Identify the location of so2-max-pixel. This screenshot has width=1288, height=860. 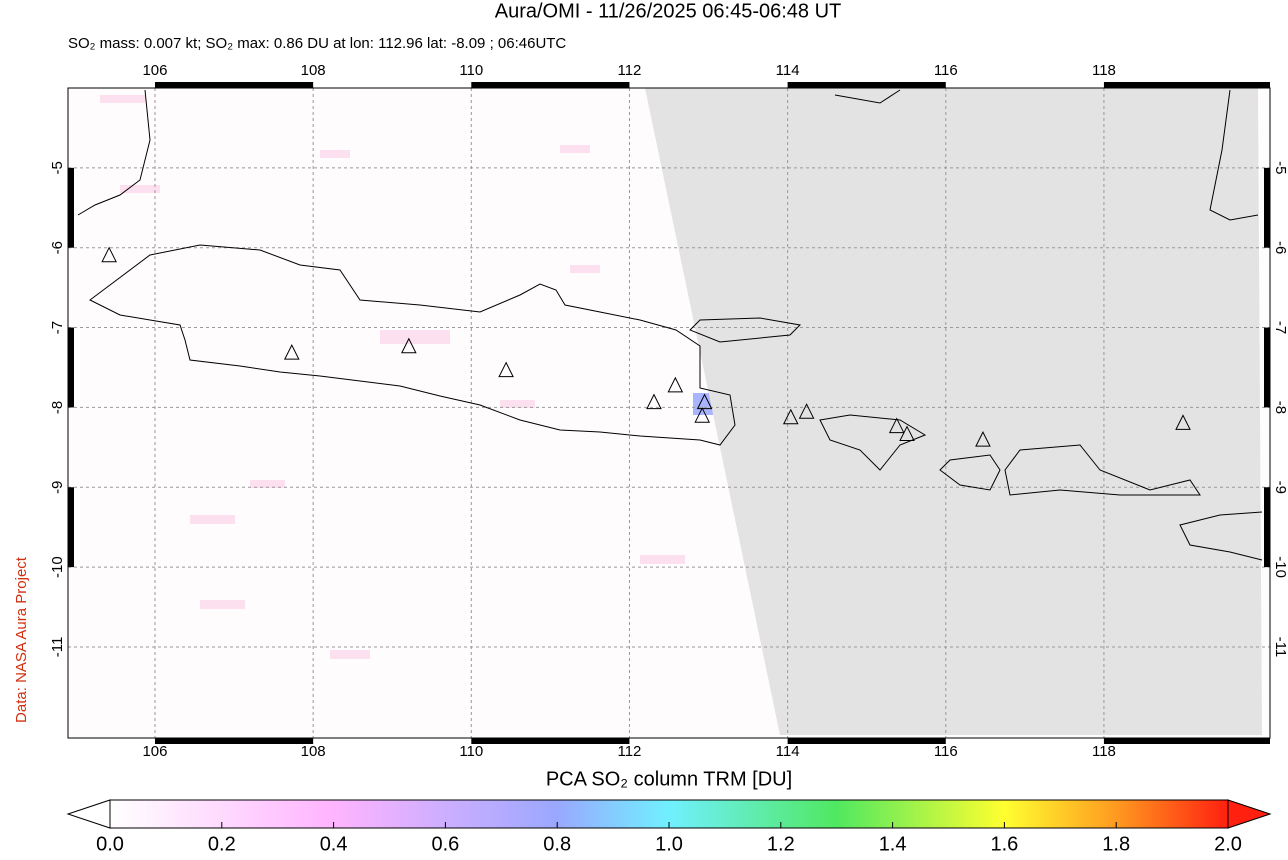
(703, 404).